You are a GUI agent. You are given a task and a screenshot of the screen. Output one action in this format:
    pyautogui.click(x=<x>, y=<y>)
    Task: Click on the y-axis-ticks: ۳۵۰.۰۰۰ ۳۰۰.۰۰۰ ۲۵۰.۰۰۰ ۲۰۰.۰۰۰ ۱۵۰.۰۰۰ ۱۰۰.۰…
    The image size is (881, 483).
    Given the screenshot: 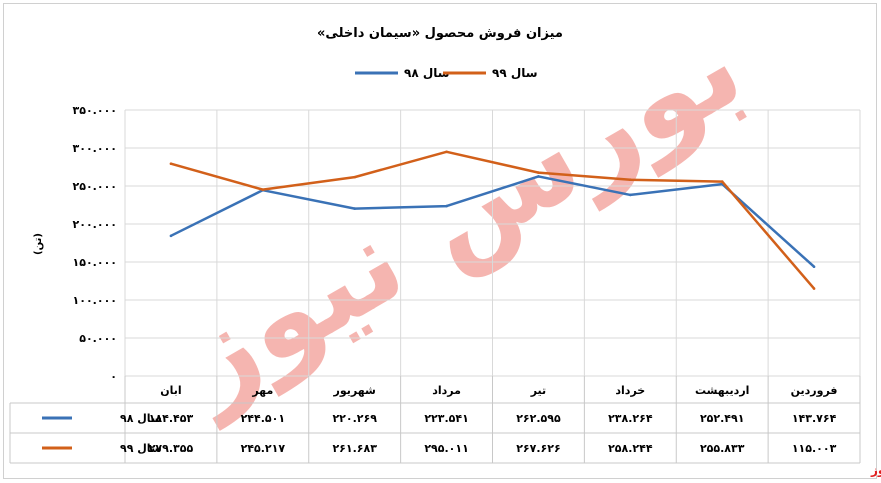 What is the action you would take?
    pyautogui.click(x=95, y=243)
    